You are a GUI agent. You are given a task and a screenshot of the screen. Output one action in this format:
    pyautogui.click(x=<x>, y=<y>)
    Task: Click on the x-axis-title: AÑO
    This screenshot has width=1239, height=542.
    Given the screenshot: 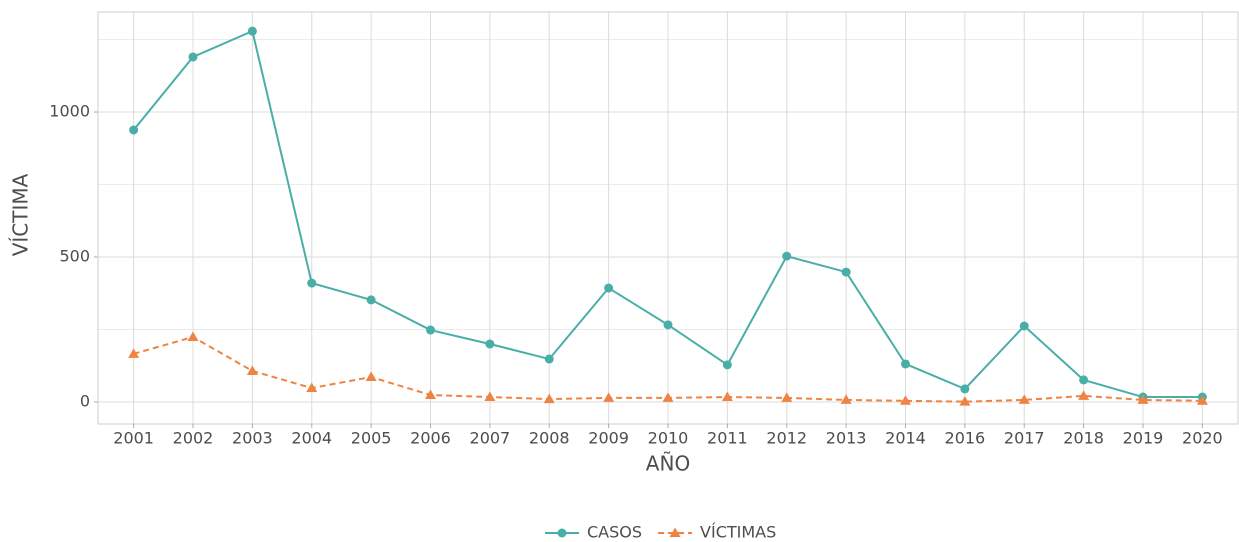 What is the action you would take?
    pyautogui.click(x=668, y=464)
    